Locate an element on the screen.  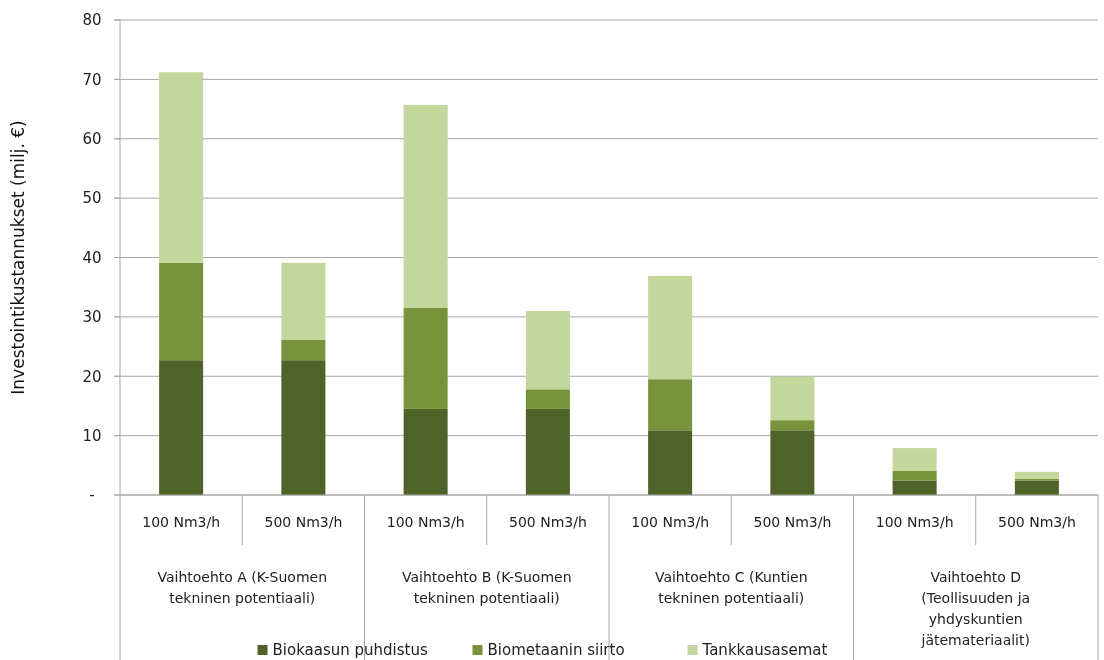
legend-label: Biometaanin siirto is located at coordinates (556, 650).